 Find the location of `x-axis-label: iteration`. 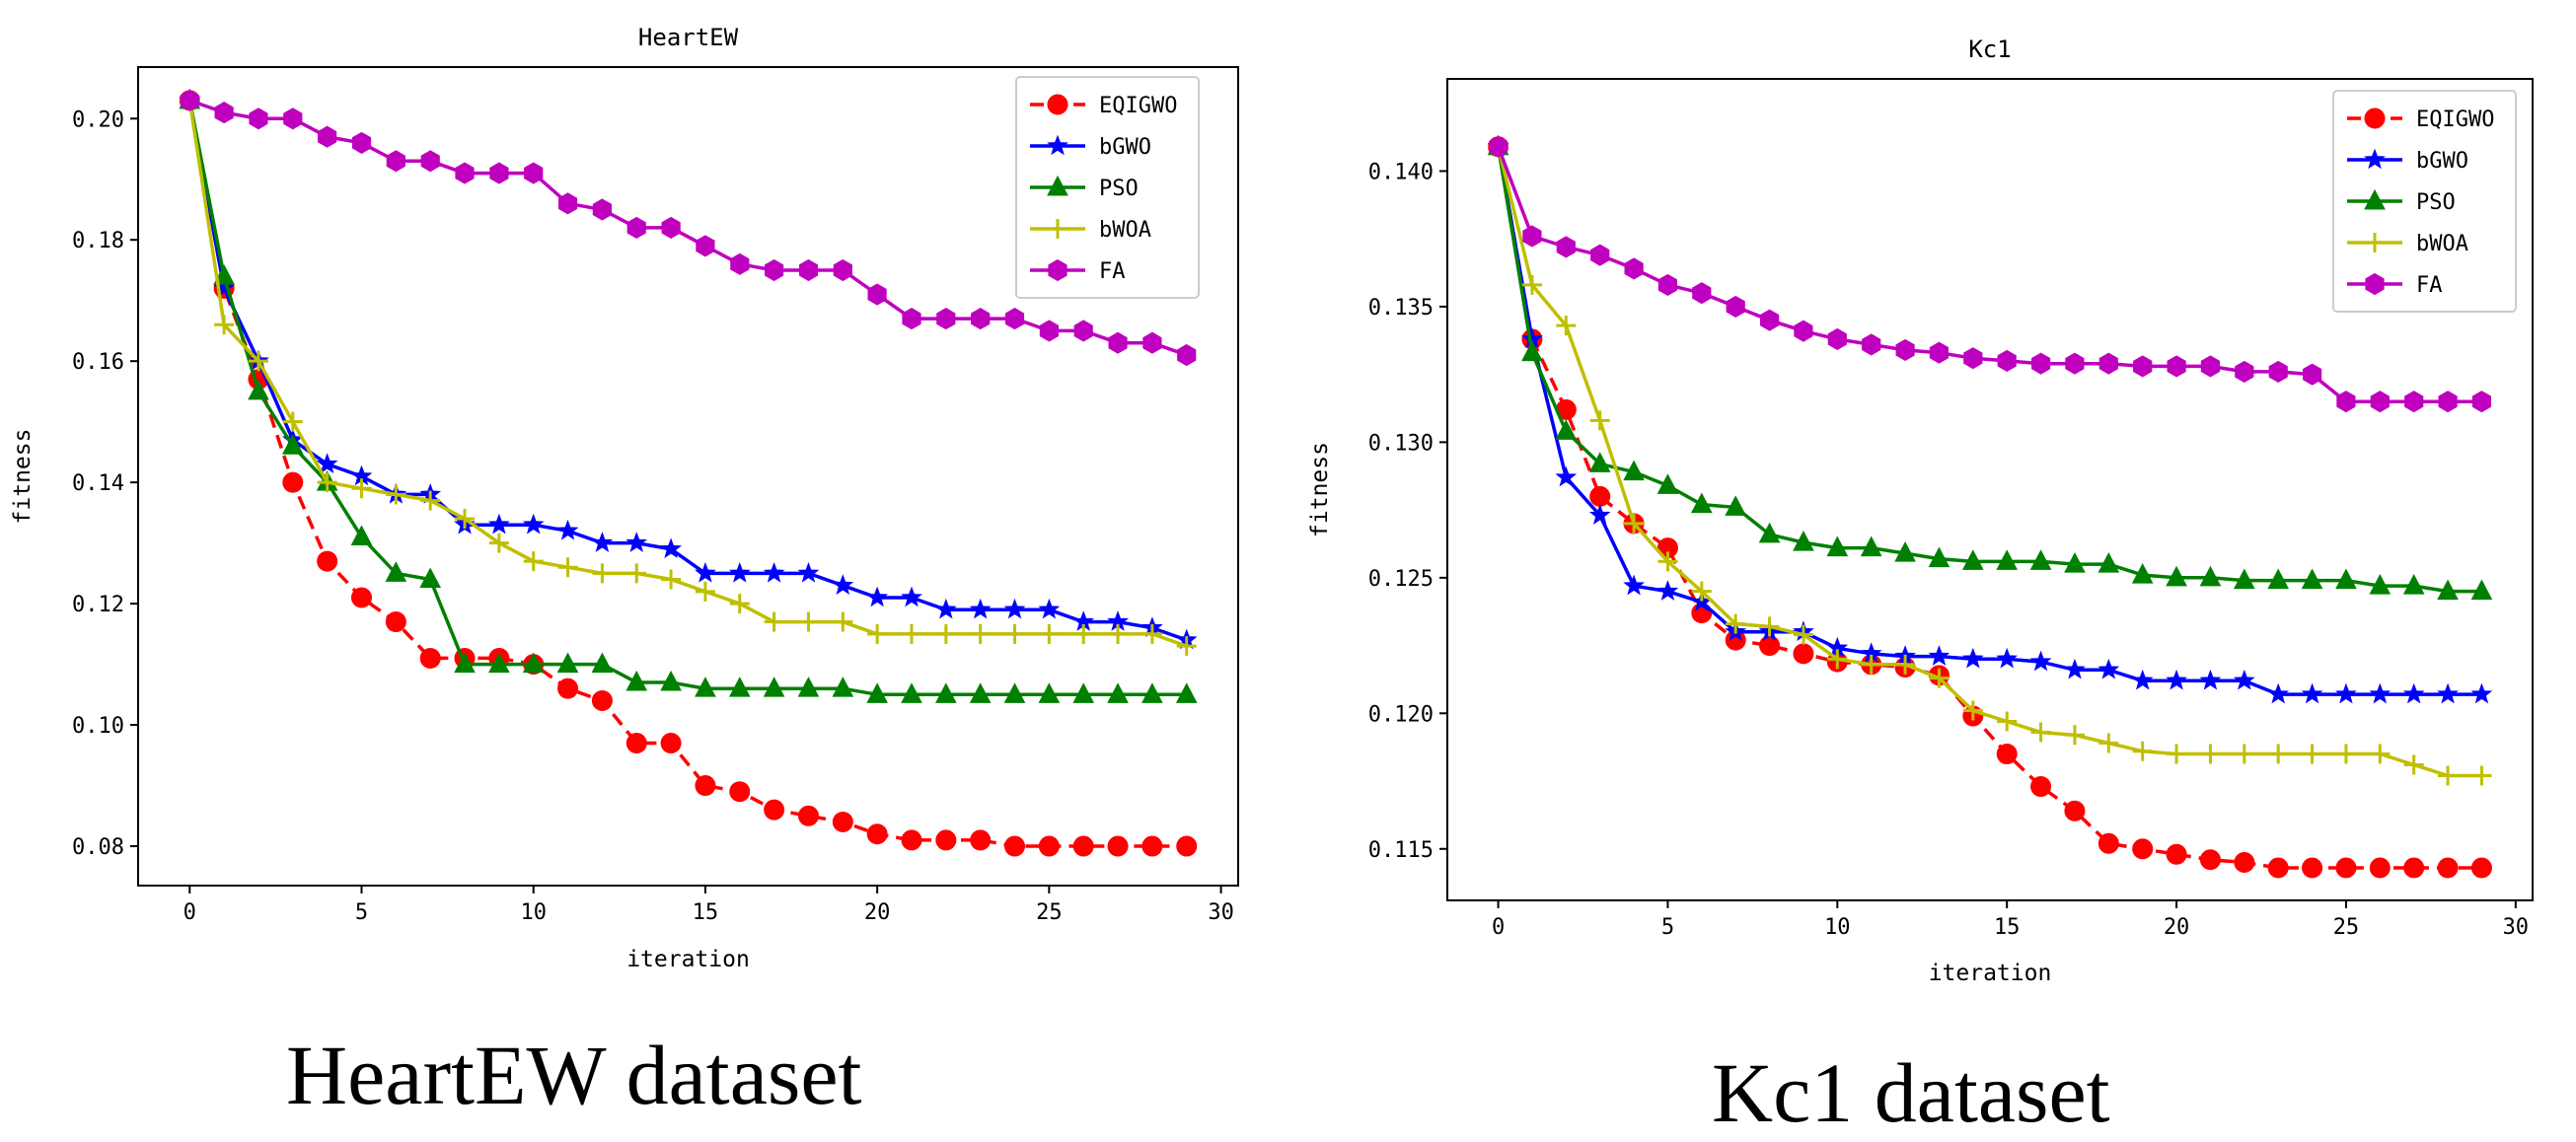

x-axis-label: iteration is located at coordinates (688, 960).